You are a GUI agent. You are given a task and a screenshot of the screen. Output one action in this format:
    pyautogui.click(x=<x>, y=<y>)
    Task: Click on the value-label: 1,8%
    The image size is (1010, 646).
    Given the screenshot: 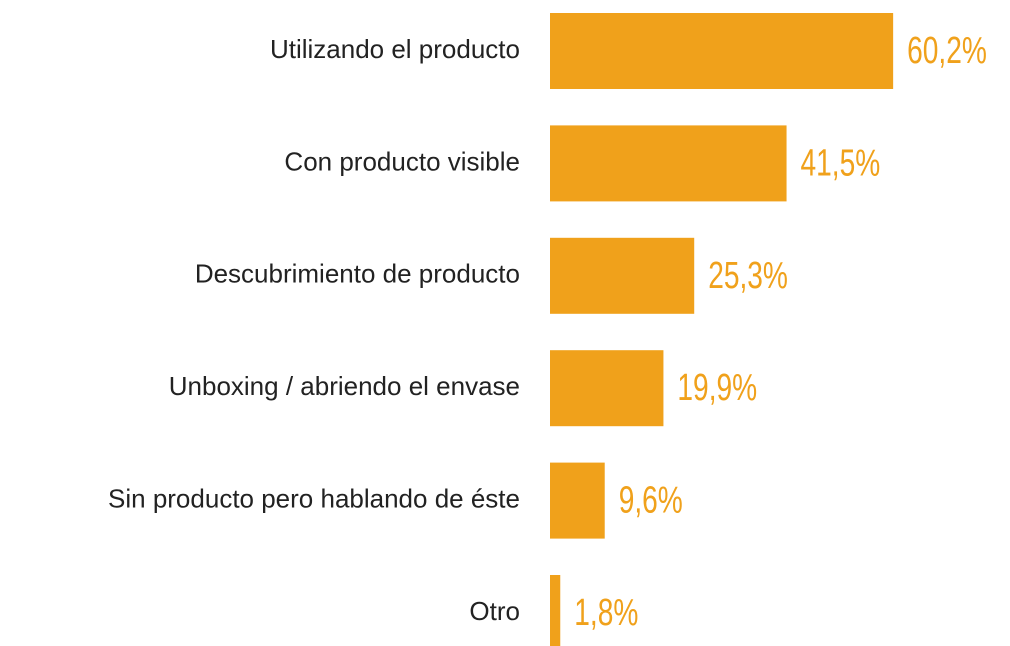 What is the action you would take?
    pyautogui.click(x=606, y=613)
    